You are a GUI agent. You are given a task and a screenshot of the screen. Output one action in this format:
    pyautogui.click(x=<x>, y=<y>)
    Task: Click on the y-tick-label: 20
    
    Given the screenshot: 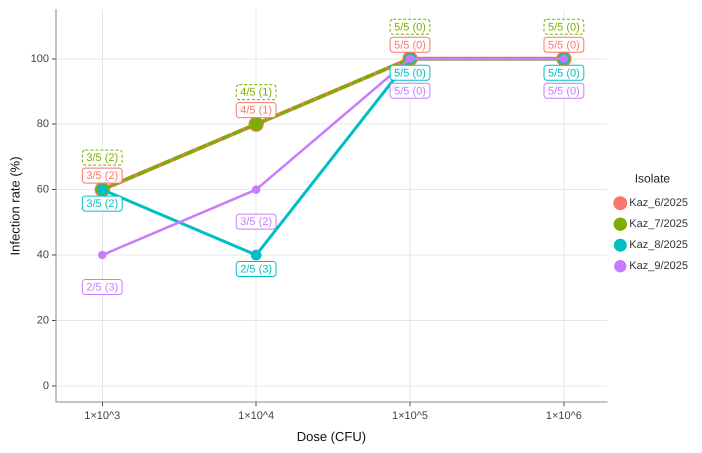 What is the action you would take?
    pyautogui.click(x=42, y=320)
    